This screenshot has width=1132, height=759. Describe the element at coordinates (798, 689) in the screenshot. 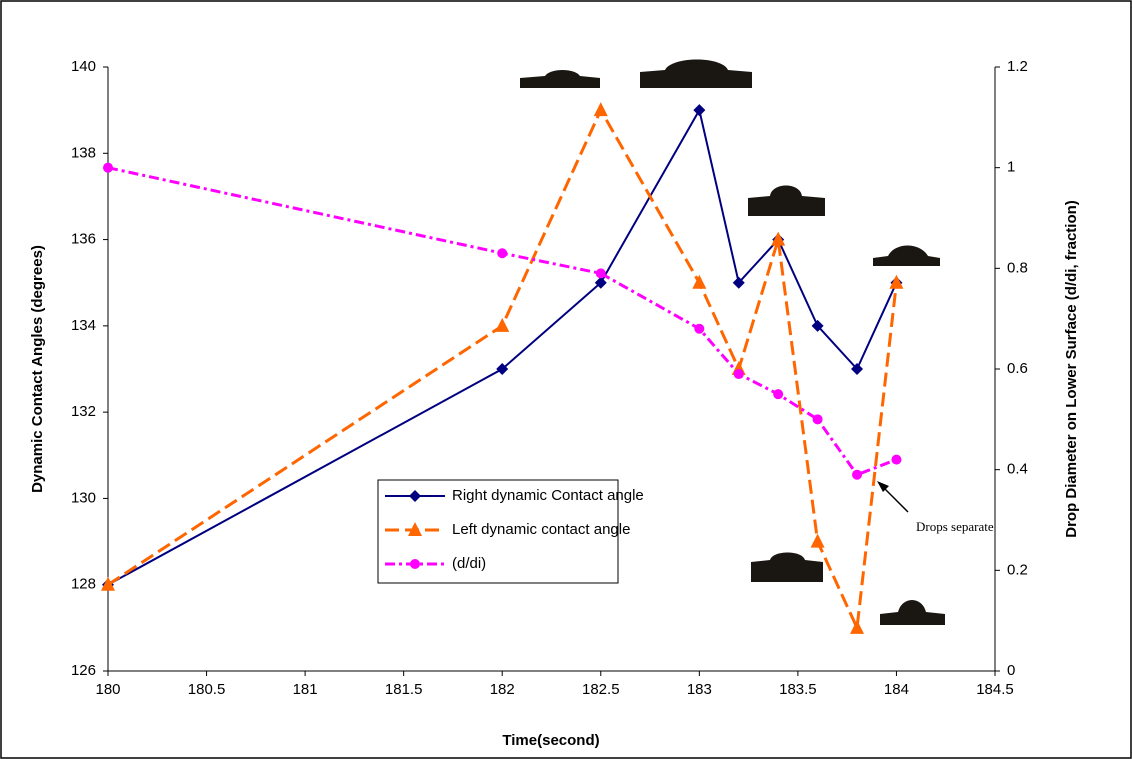

I see `x-tick-label: 183.5` at that location.